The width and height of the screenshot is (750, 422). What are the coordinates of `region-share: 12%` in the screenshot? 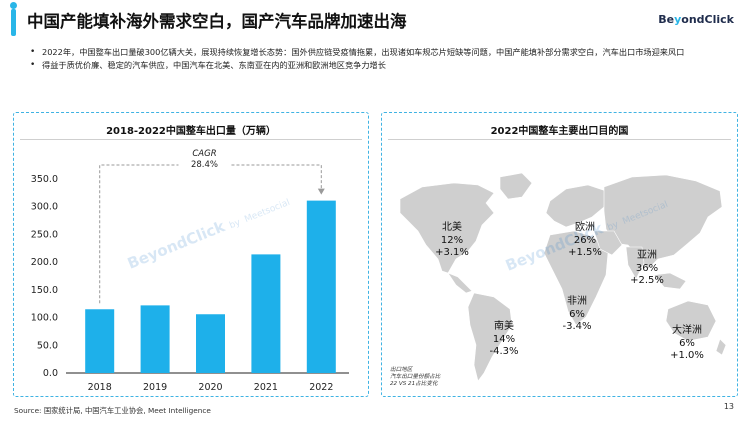 It's located at (452, 240).